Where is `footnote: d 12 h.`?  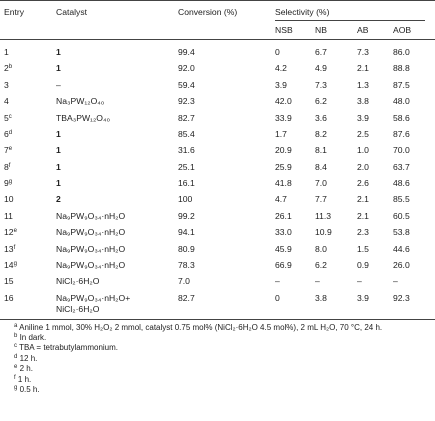
footnote: d 12 h. is located at coordinates (217, 359).